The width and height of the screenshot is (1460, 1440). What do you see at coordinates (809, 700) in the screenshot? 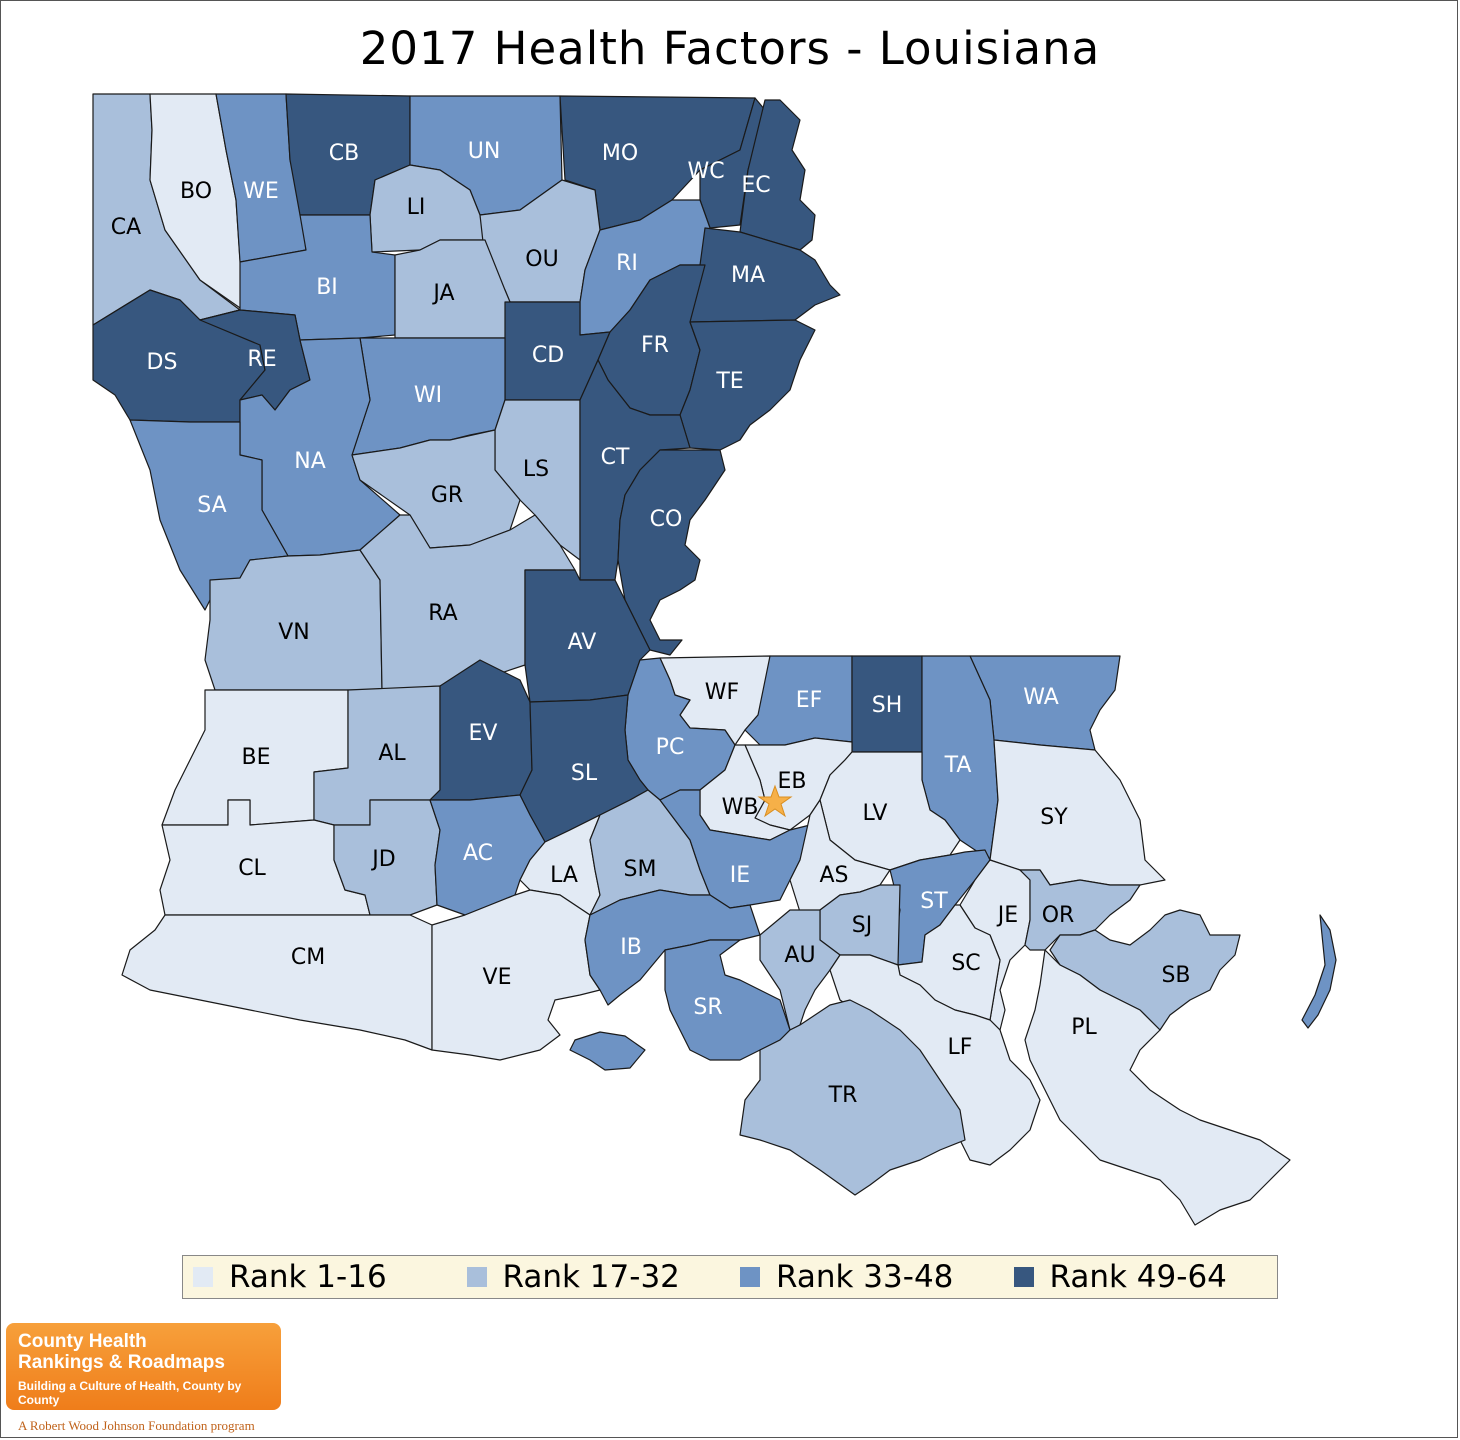
I see `parish-label-ef: EF` at bounding box center [809, 700].